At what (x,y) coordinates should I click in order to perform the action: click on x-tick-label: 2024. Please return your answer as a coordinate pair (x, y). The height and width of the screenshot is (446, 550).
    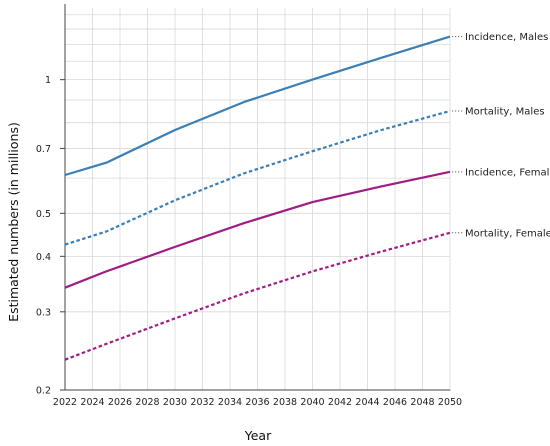
    Looking at the image, I should click on (92, 402).